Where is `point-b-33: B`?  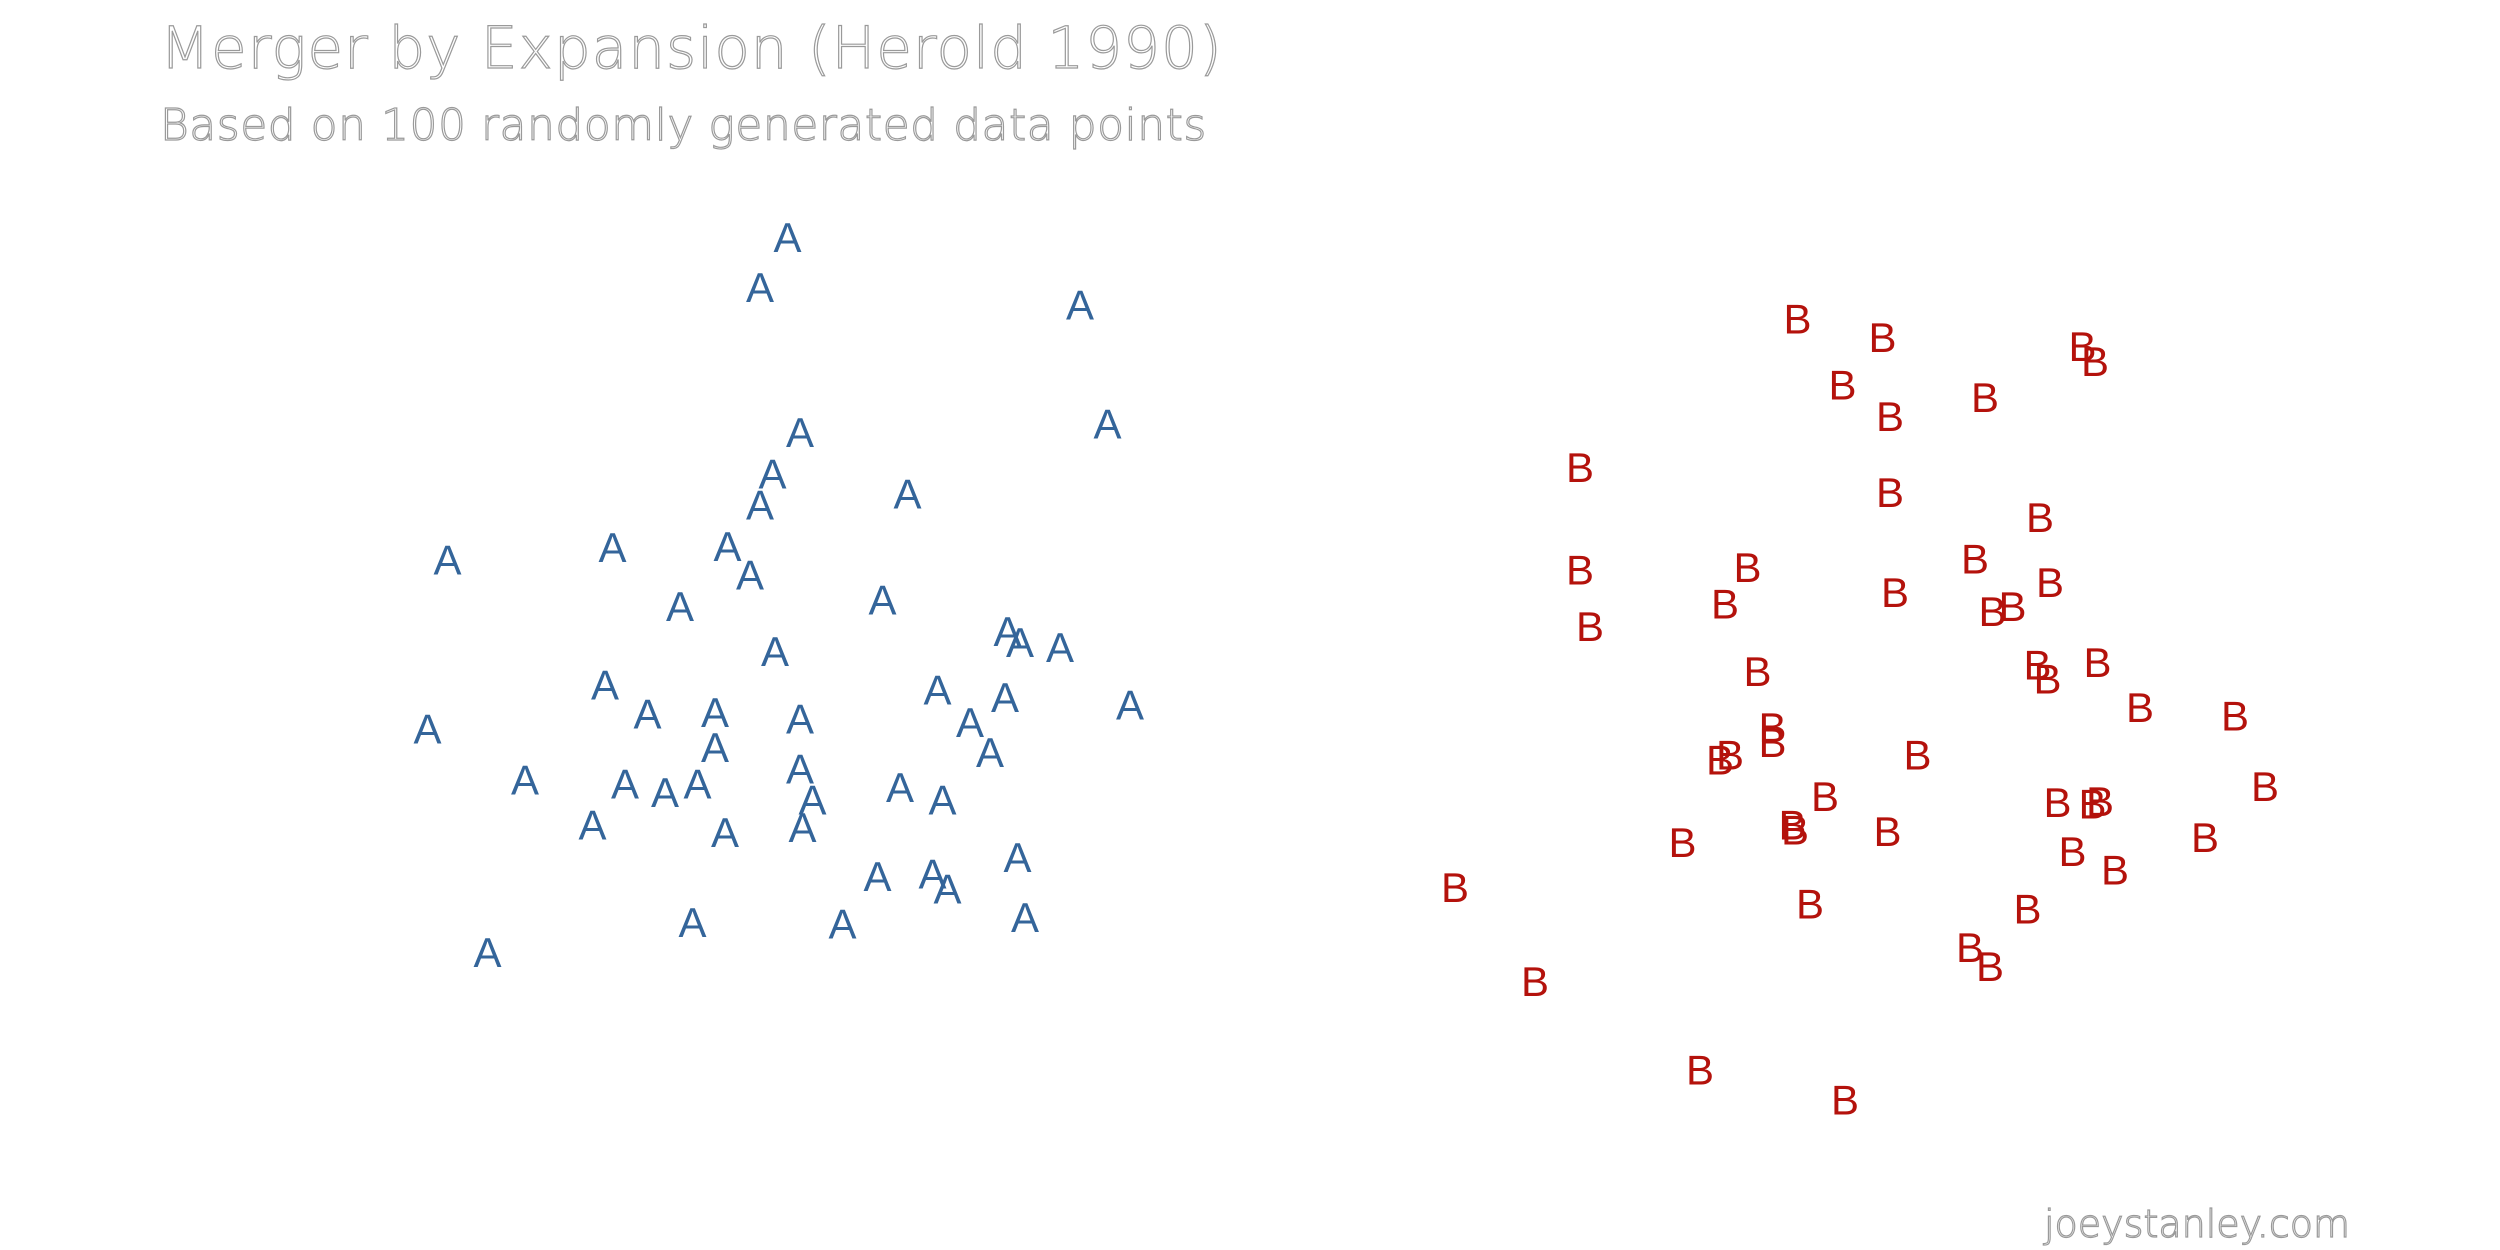
point-b-33: B is located at coordinates (2092, 803).